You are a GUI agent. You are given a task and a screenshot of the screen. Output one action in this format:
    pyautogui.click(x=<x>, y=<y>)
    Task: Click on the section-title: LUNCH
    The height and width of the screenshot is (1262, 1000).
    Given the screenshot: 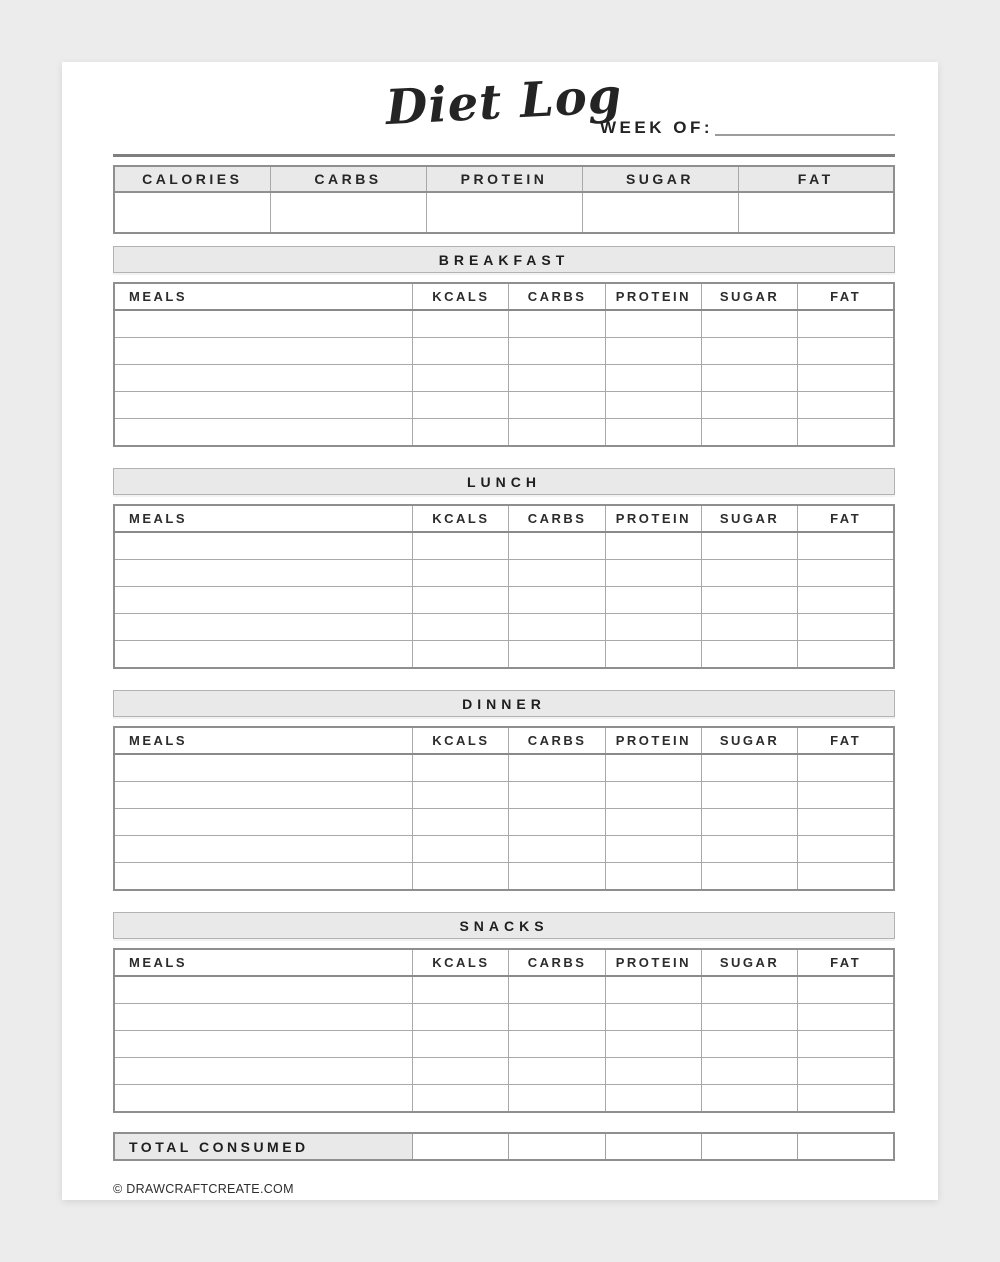 What is the action you would take?
    pyautogui.click(x=504, y=481)
    